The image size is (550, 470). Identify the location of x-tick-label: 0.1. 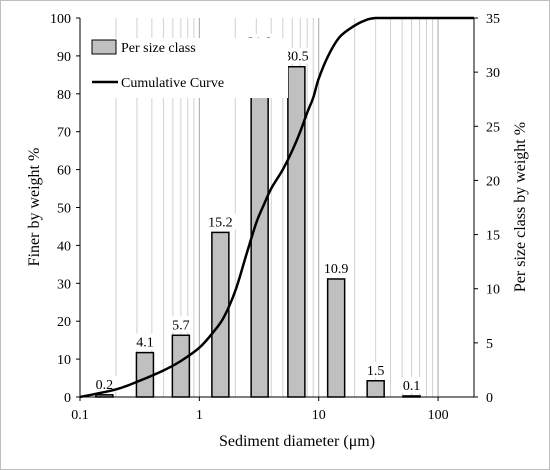
(80, 415).